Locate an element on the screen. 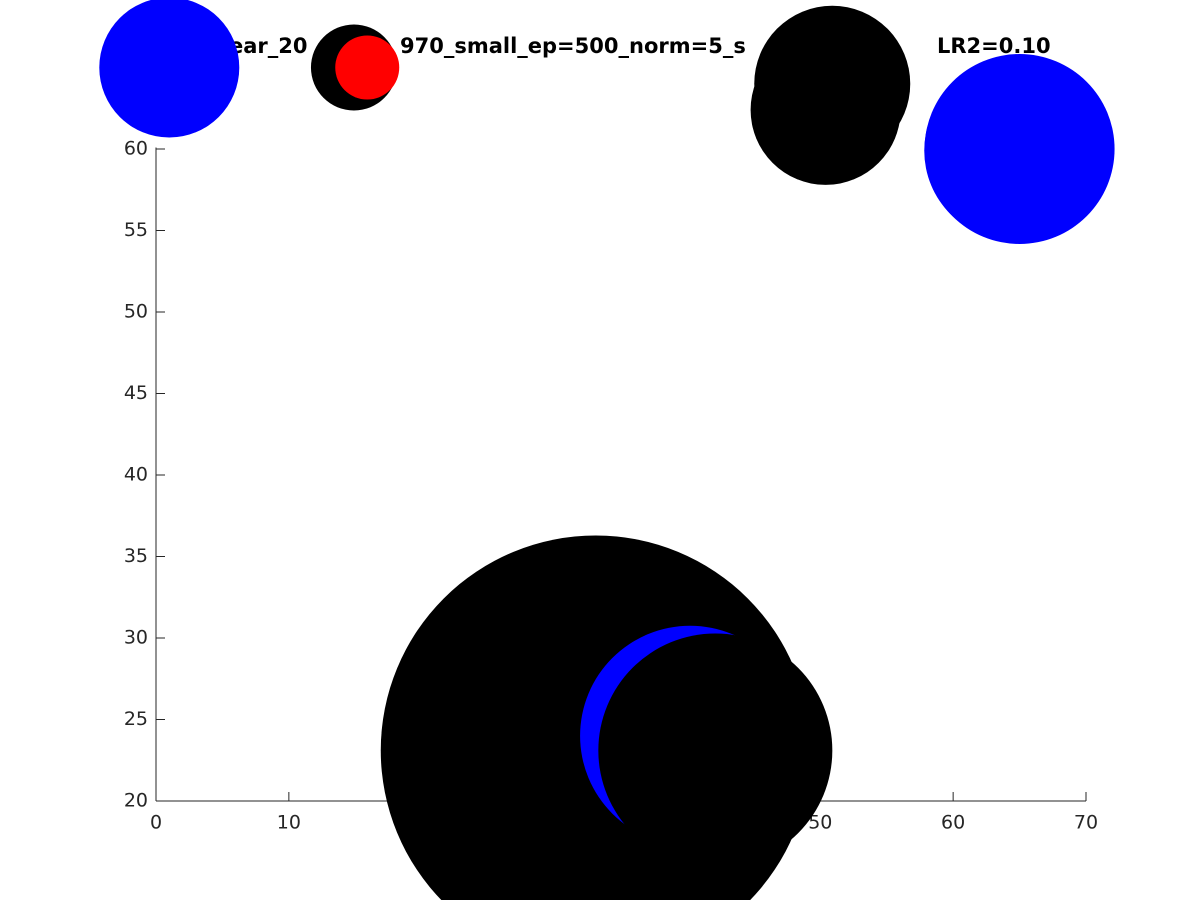  y-tick-label: 35 is located at coordinates (136, 556).